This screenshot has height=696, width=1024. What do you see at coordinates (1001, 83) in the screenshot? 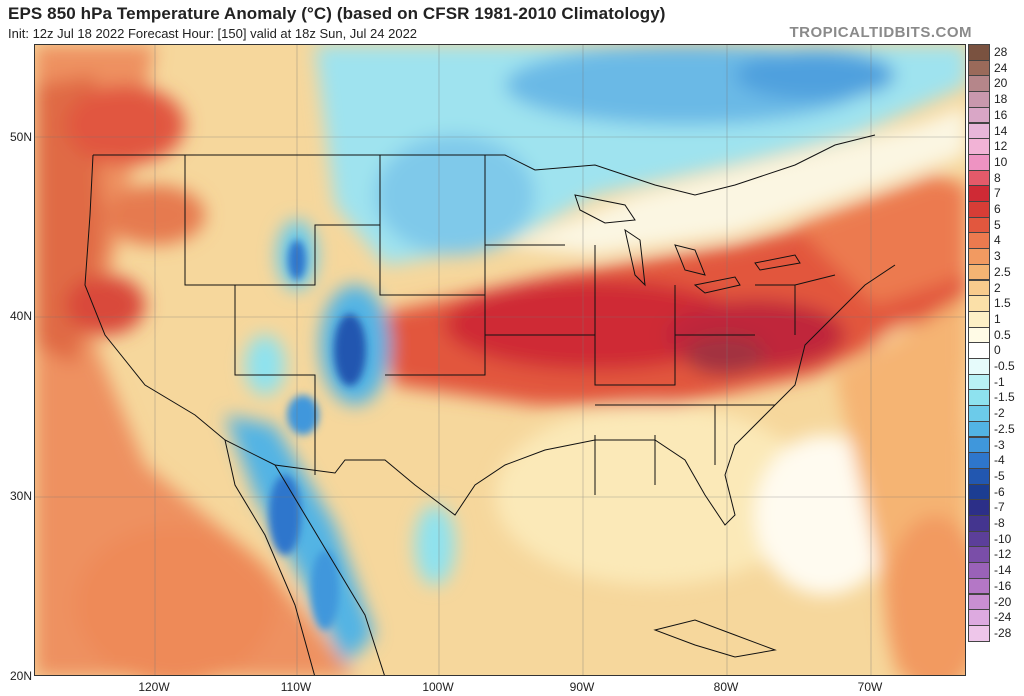
I see `colorbar-label: 20` at bounding box center [1001, 83].